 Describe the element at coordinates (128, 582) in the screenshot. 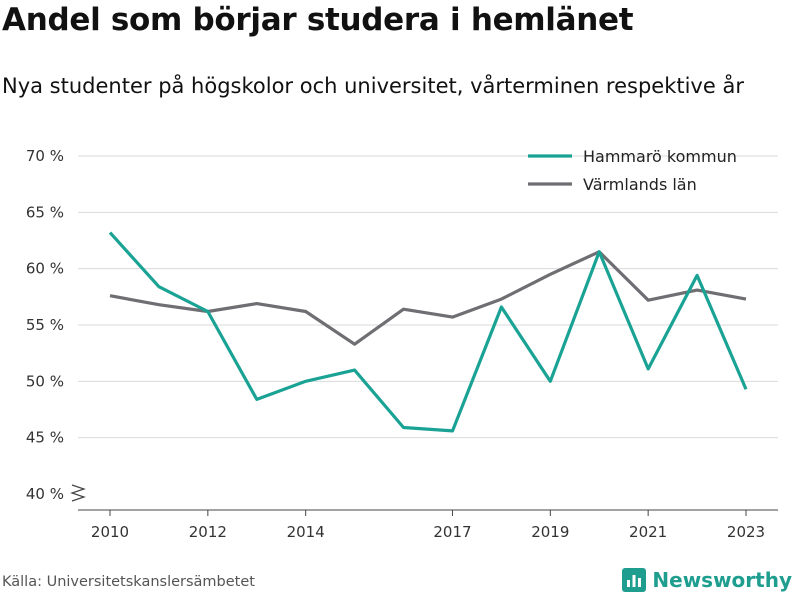

I see `source-note: Källa: Universitetskanslersämbetet` at that location.